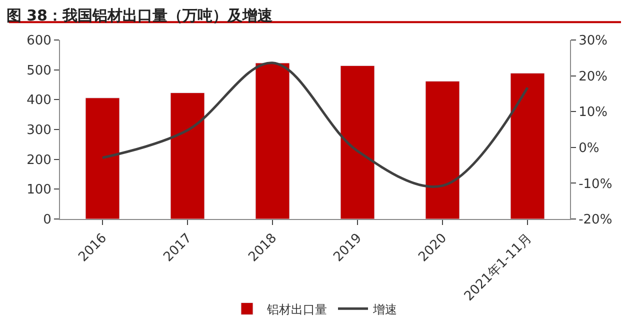 Image resolution: width=640 pixels, height=335 pixels. I want to click on y-tick-label: 300, so click(39, 130).